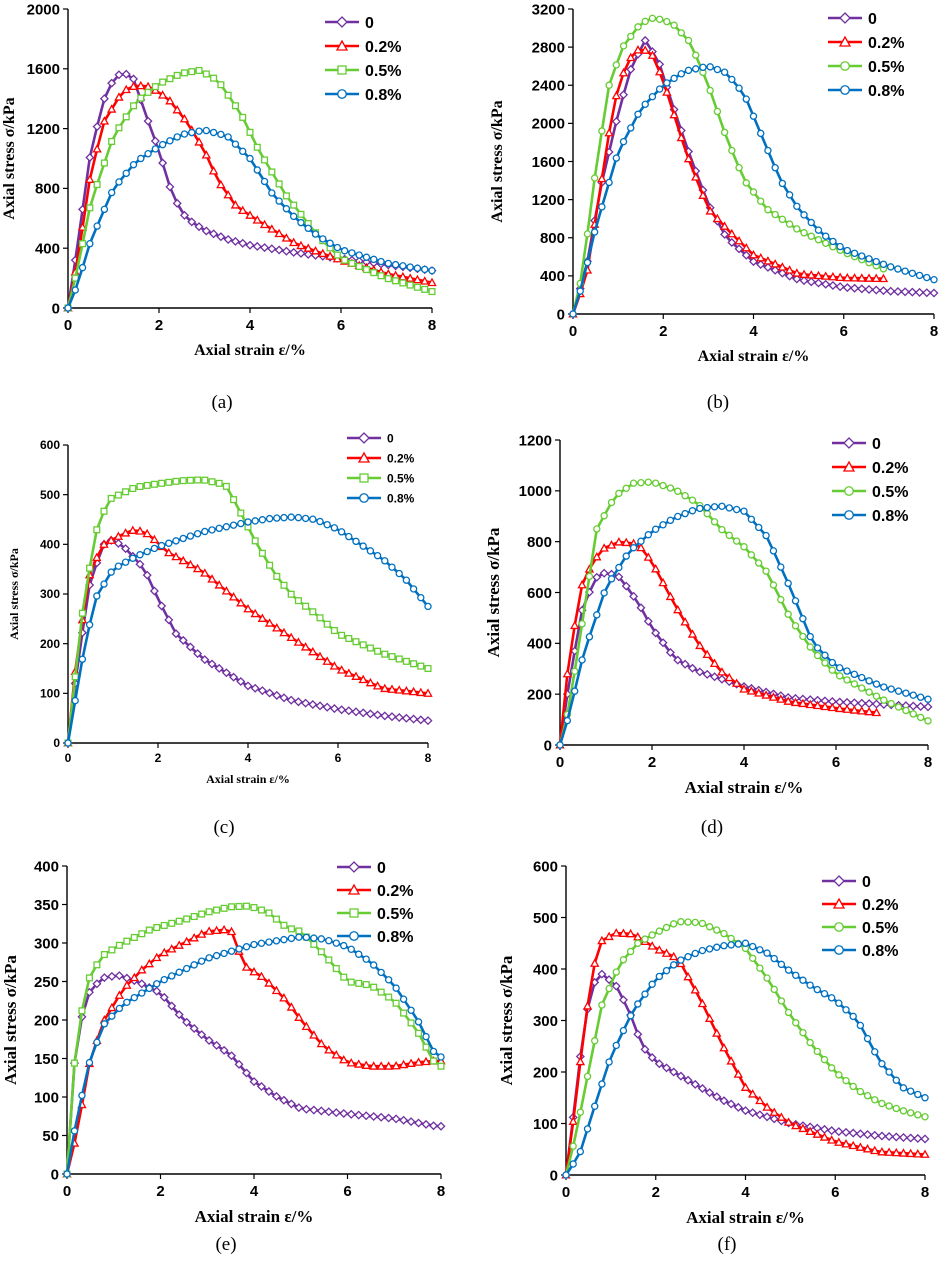  What do you see at coordinates (47, 189) in the screenshot?
I see `y-tick-label: 800` at bounding box center [47, 189].